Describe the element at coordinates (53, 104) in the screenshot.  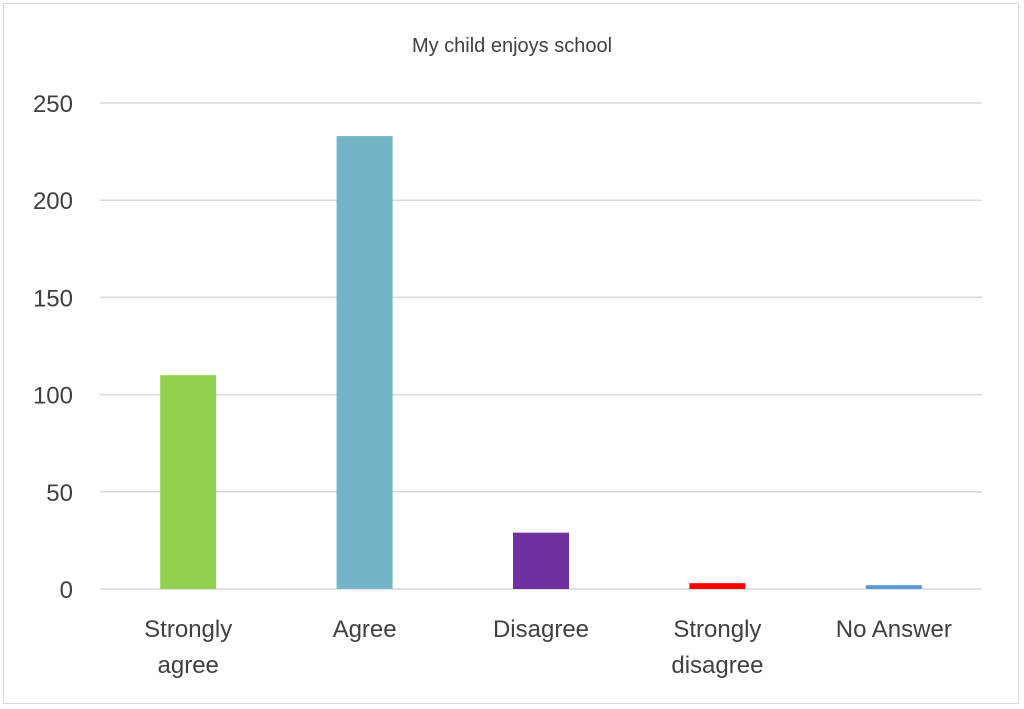
I see `y-tick-label: 250` at that location.